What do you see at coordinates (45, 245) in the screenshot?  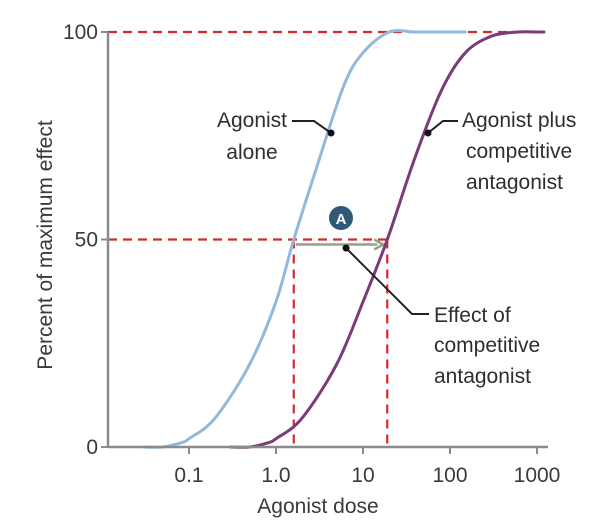 I see `y-axis-title: Percent of maximum effect` at bounding box center [45, 245].